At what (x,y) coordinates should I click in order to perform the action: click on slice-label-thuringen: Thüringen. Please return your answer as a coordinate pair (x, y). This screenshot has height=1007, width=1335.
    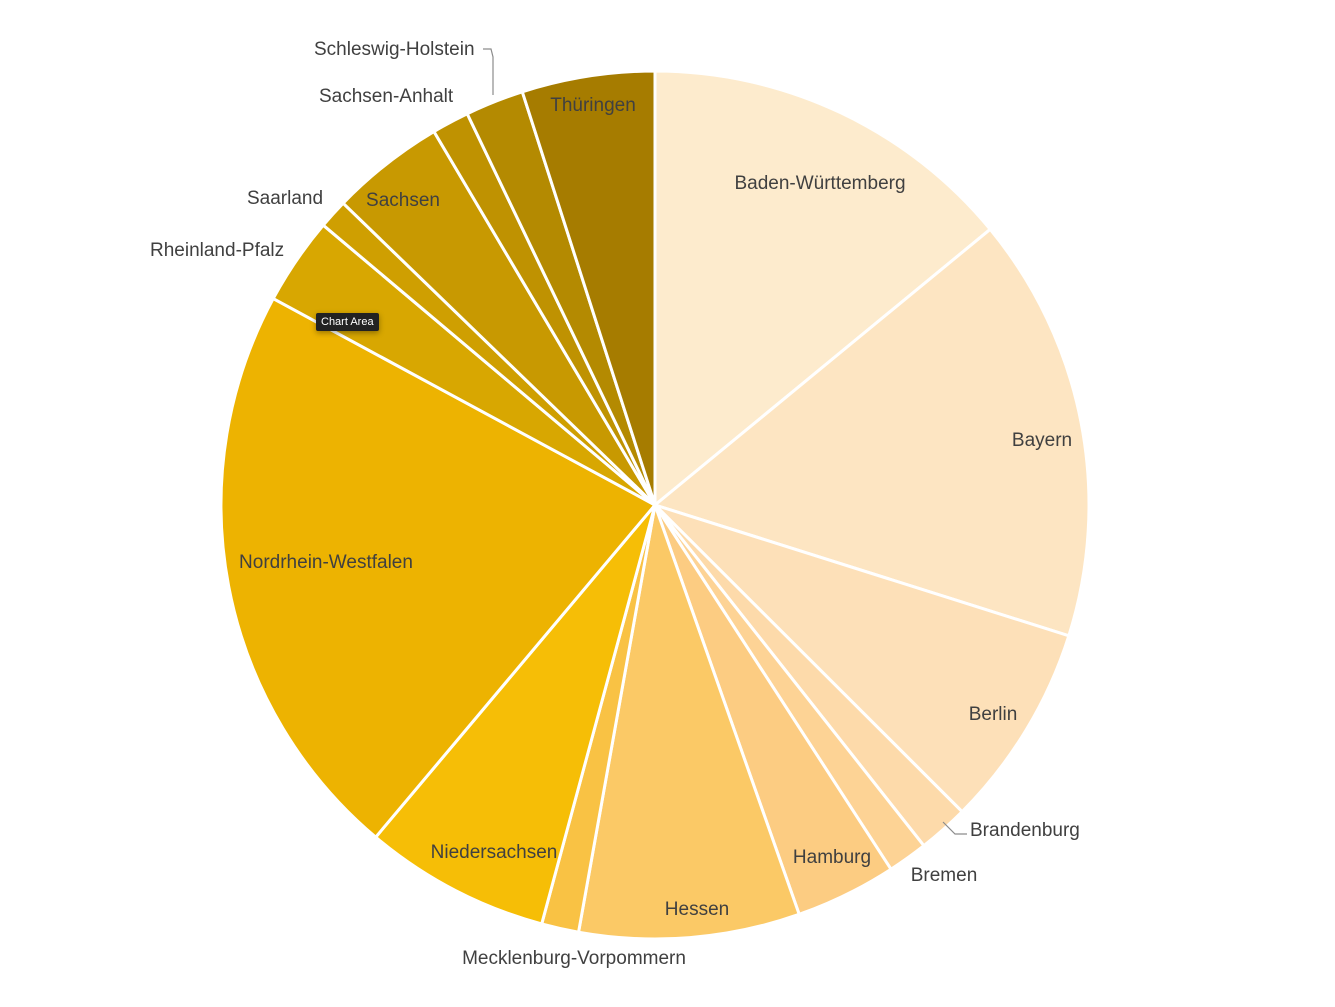
    Looking at the image, I should click on (593, 105).